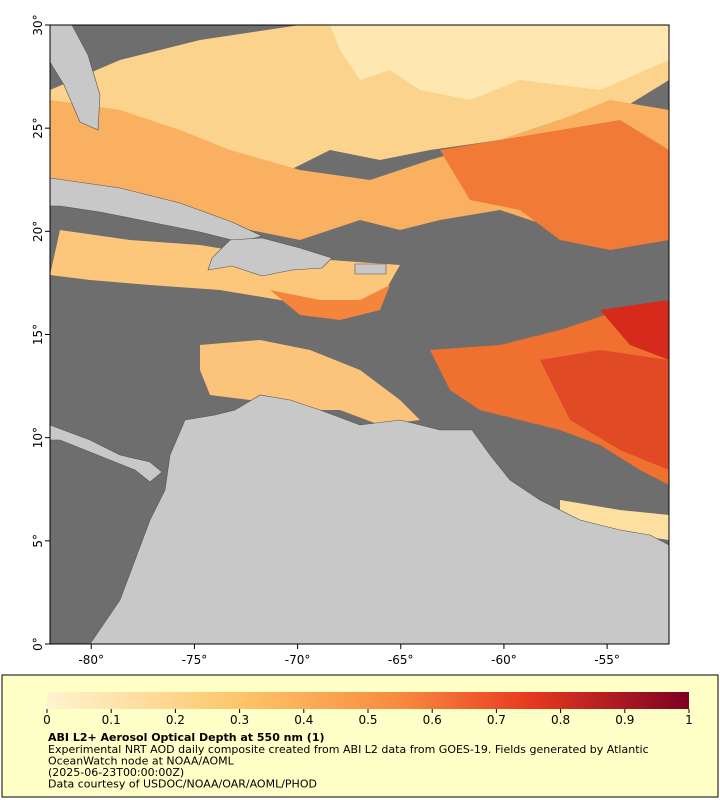  What do you see at coordinates (689, 720) in the screenshot?
I see `colorbar-tick-label: 1` at bounding box center [689, 720].